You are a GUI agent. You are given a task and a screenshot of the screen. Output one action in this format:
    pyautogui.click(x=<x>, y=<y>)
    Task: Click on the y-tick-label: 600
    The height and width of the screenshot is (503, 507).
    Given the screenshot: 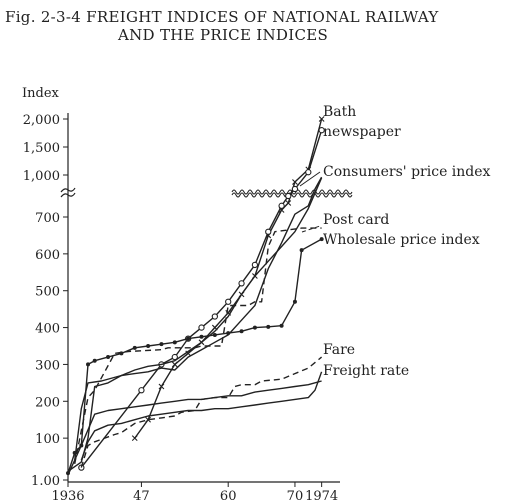 What is the action you would take?
    pyautogui.click(x=47, y=255)
    